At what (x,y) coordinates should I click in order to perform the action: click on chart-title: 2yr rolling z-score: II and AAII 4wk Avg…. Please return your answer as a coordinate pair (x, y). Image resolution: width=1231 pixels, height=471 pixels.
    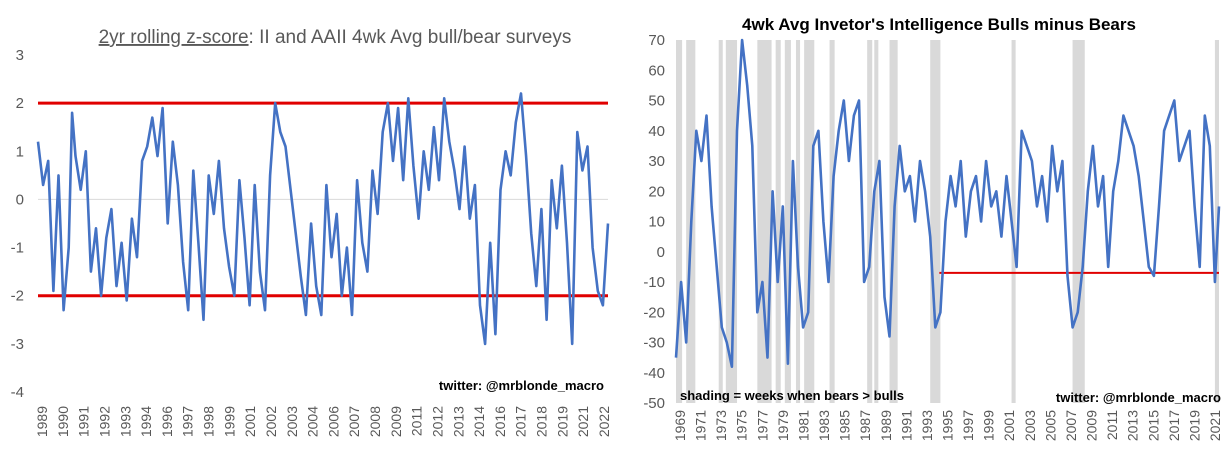
    Looking at the image, I should click on (335, 37).